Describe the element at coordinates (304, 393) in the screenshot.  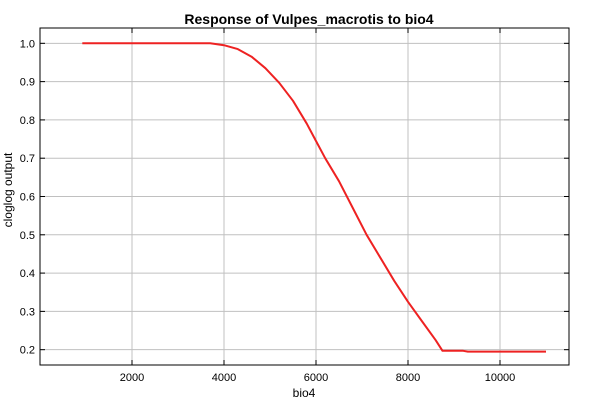
I see `x-axis-label: bio4` at that location.